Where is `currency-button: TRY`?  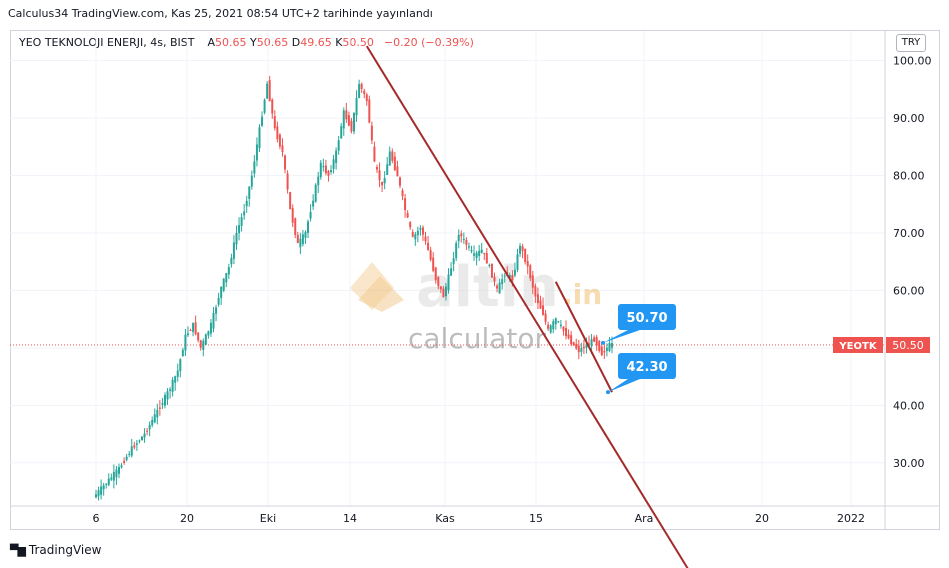
currency-button: TRY is located at coordinates (911, 43).